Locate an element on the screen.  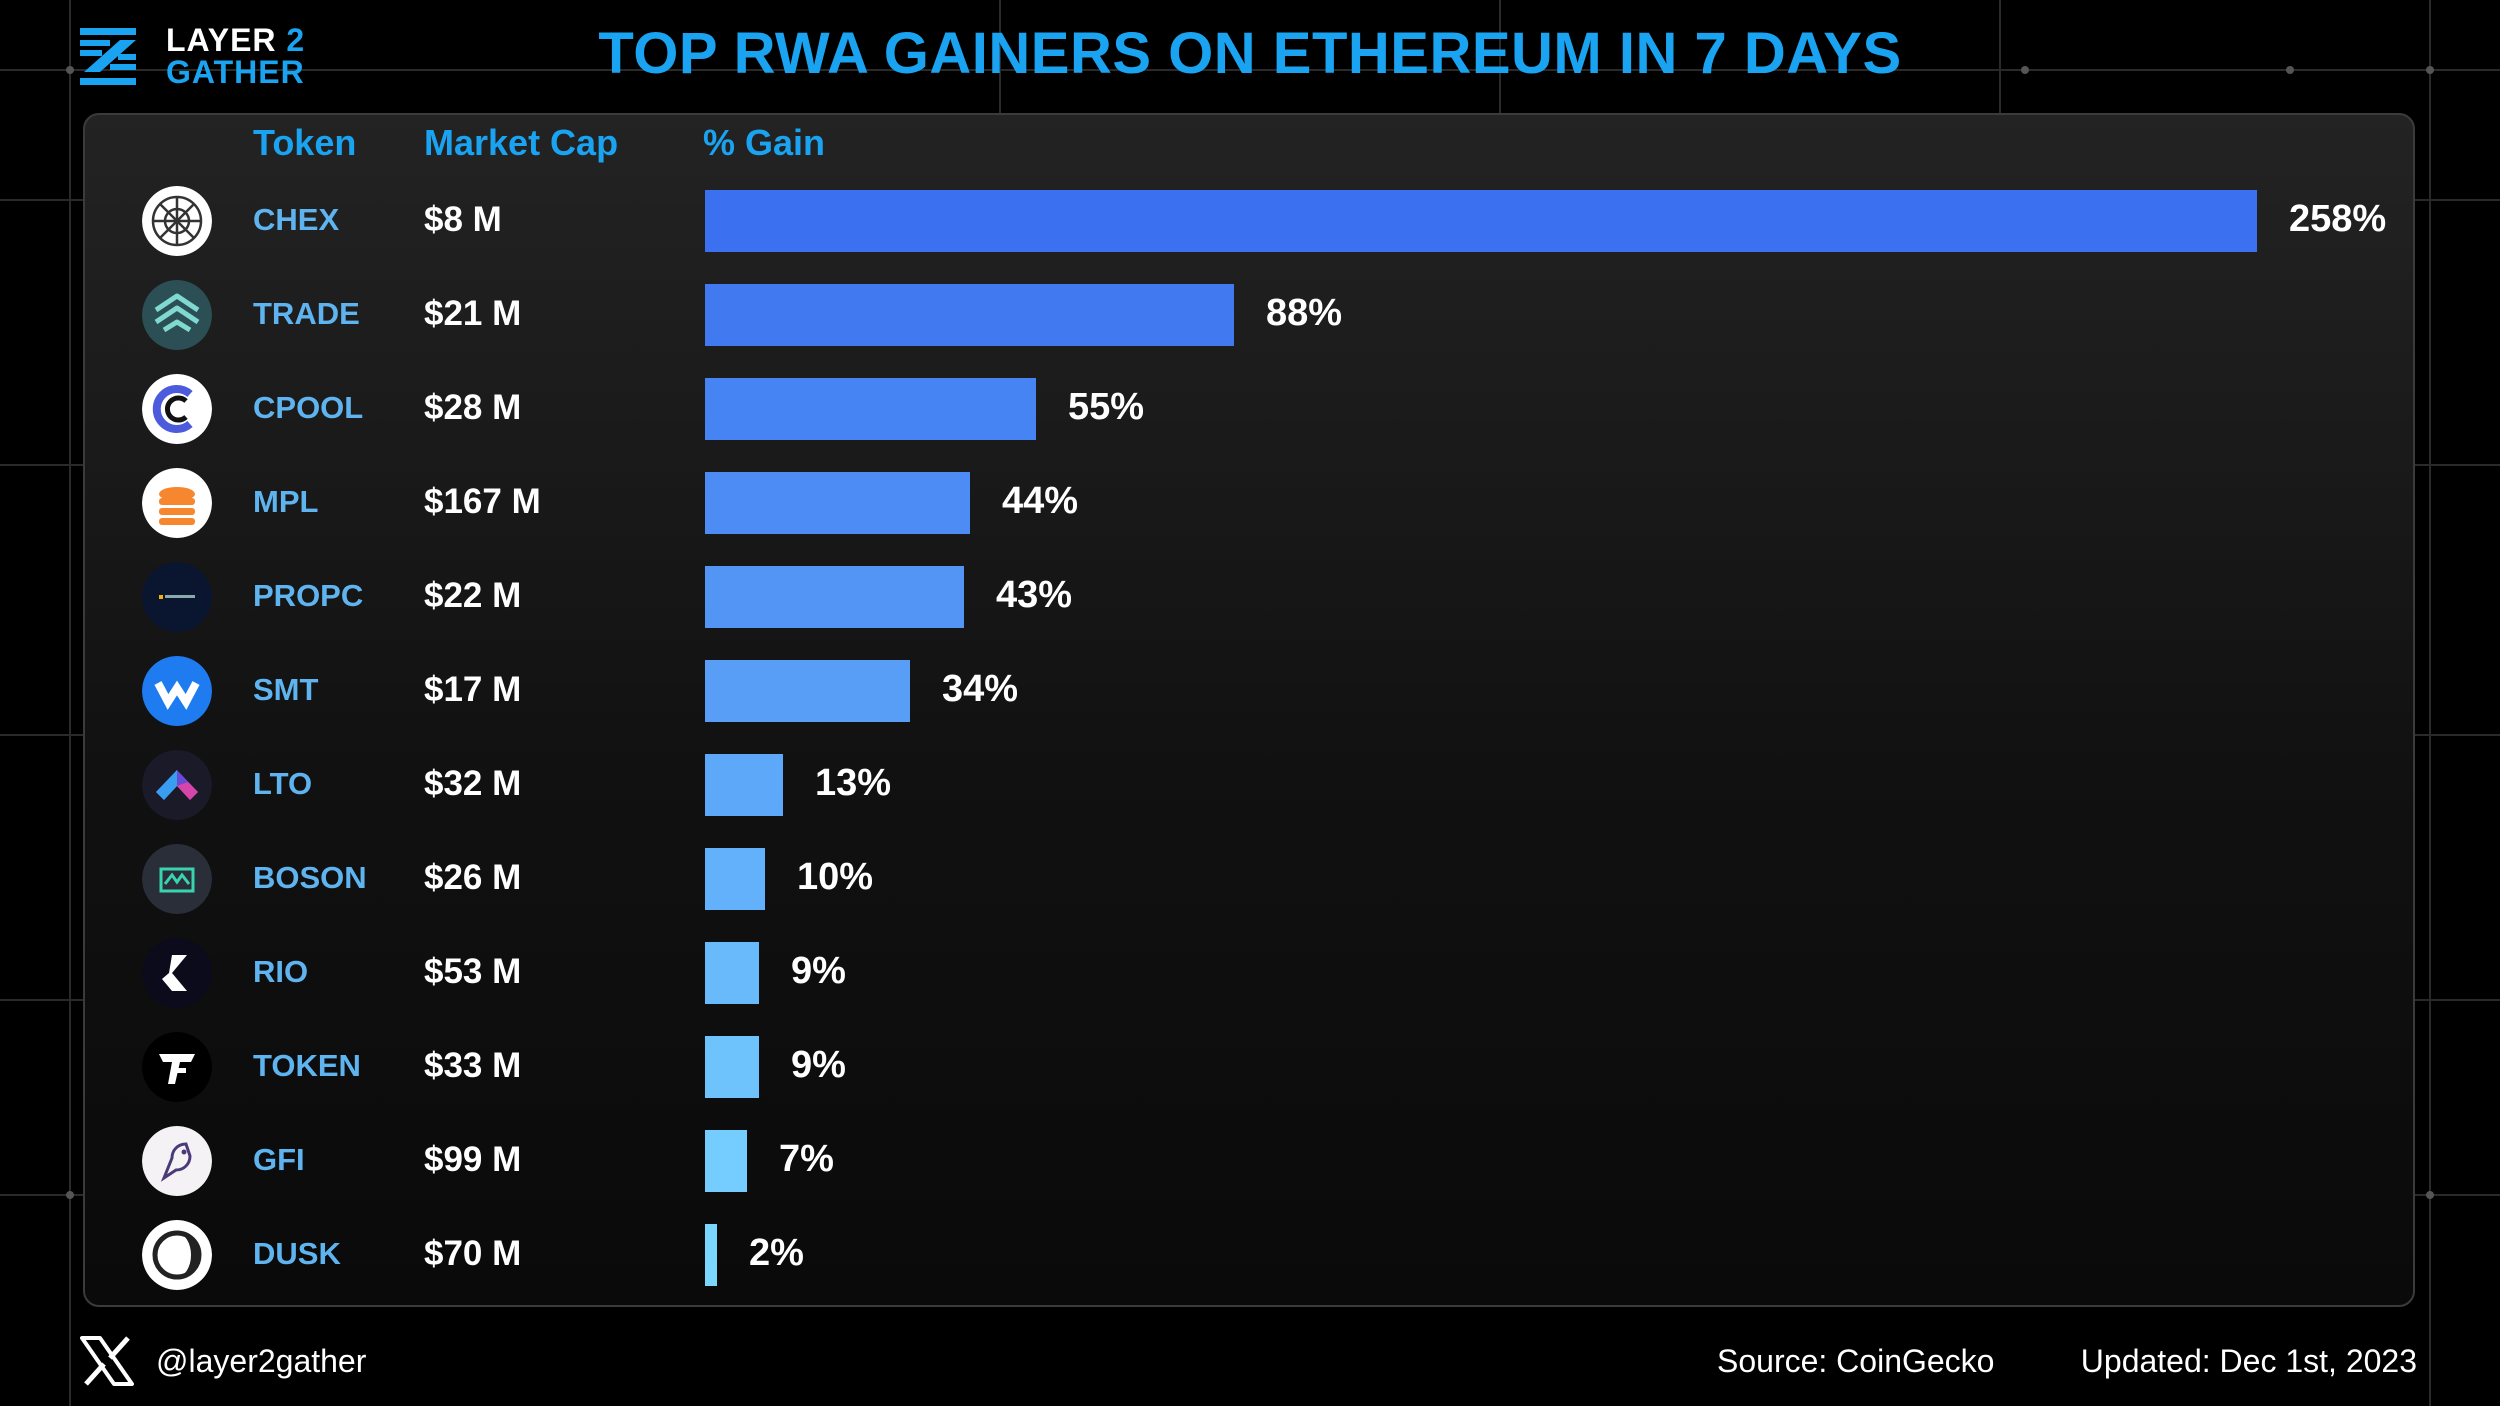
lto-icon is located at coordinates (177, 785).